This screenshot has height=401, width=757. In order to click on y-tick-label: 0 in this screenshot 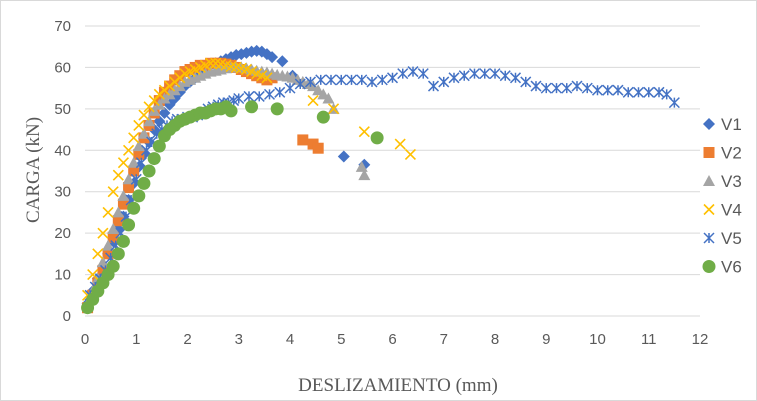, I will do `click(67, 316)`.